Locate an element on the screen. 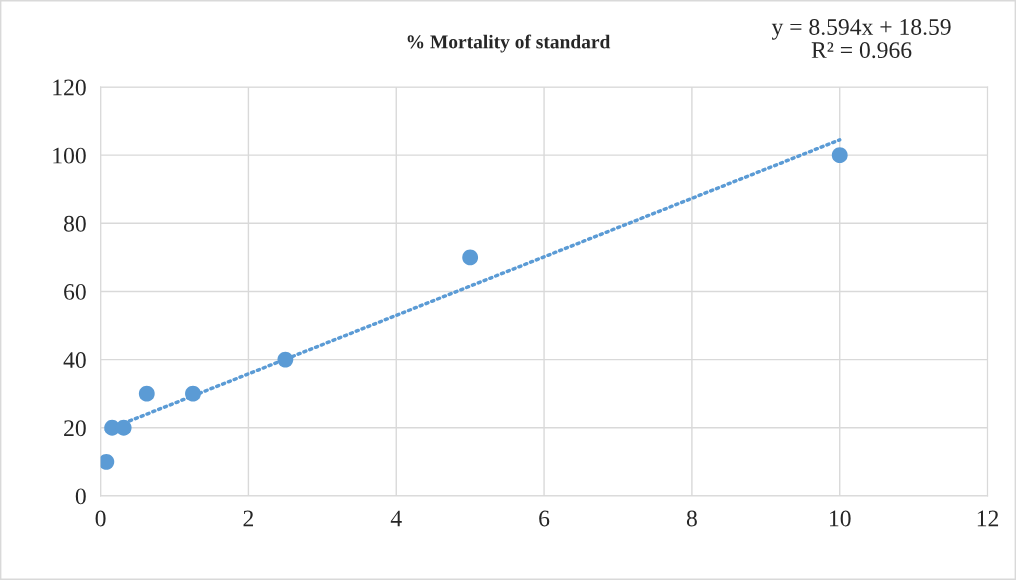  y-tick-label: 80 is located at coordinates (74, 223).